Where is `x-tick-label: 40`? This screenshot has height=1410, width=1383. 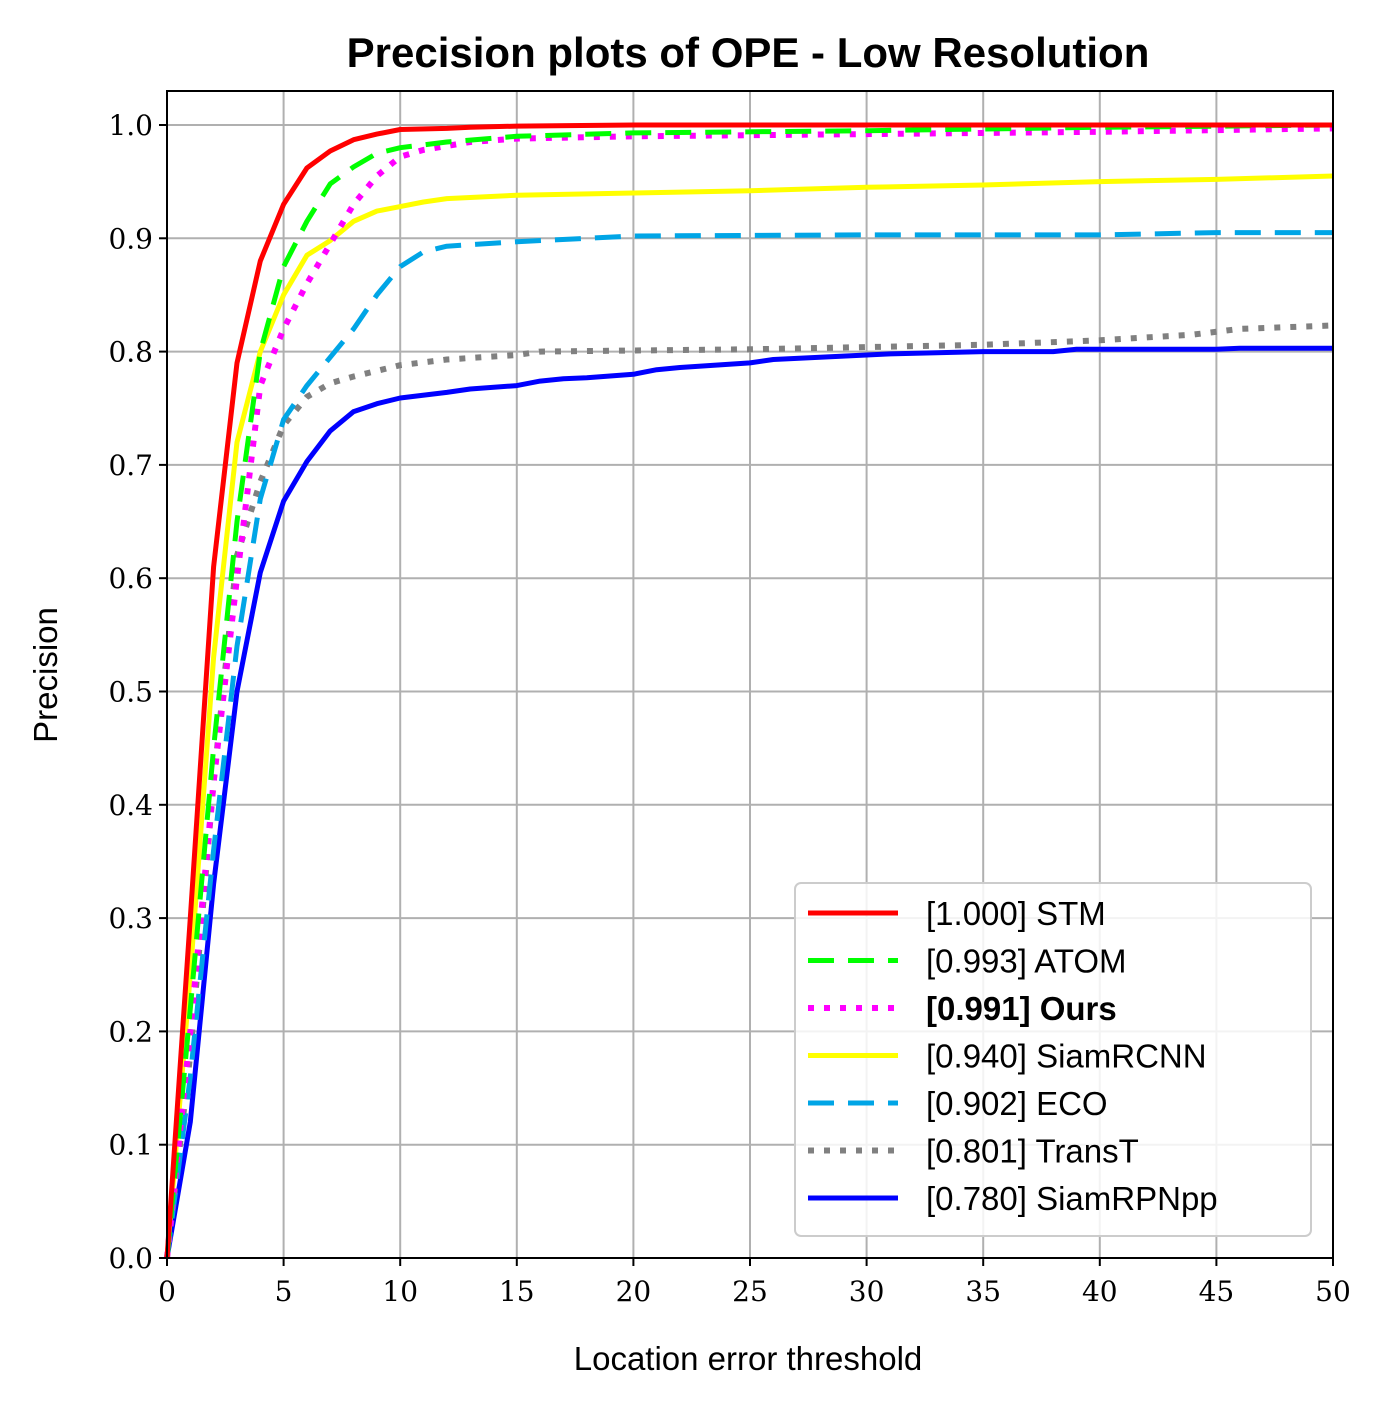 x-tick-label: 40 is located at coordinates (1100, 1291).